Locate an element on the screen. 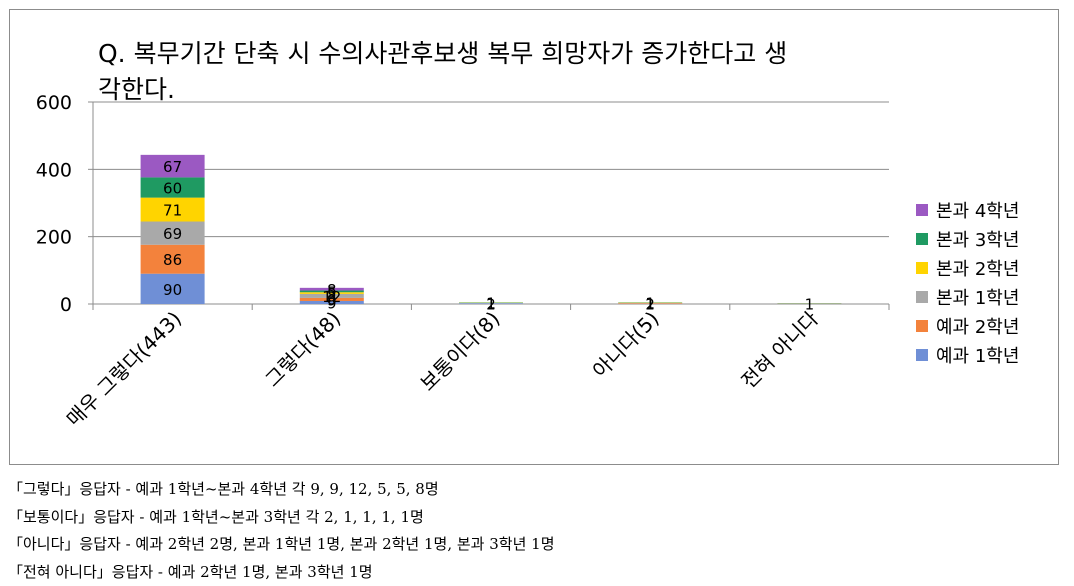 The height and width of the screenshot is (586, 1074). data-label: 69 is located at coordinates (172, 234).